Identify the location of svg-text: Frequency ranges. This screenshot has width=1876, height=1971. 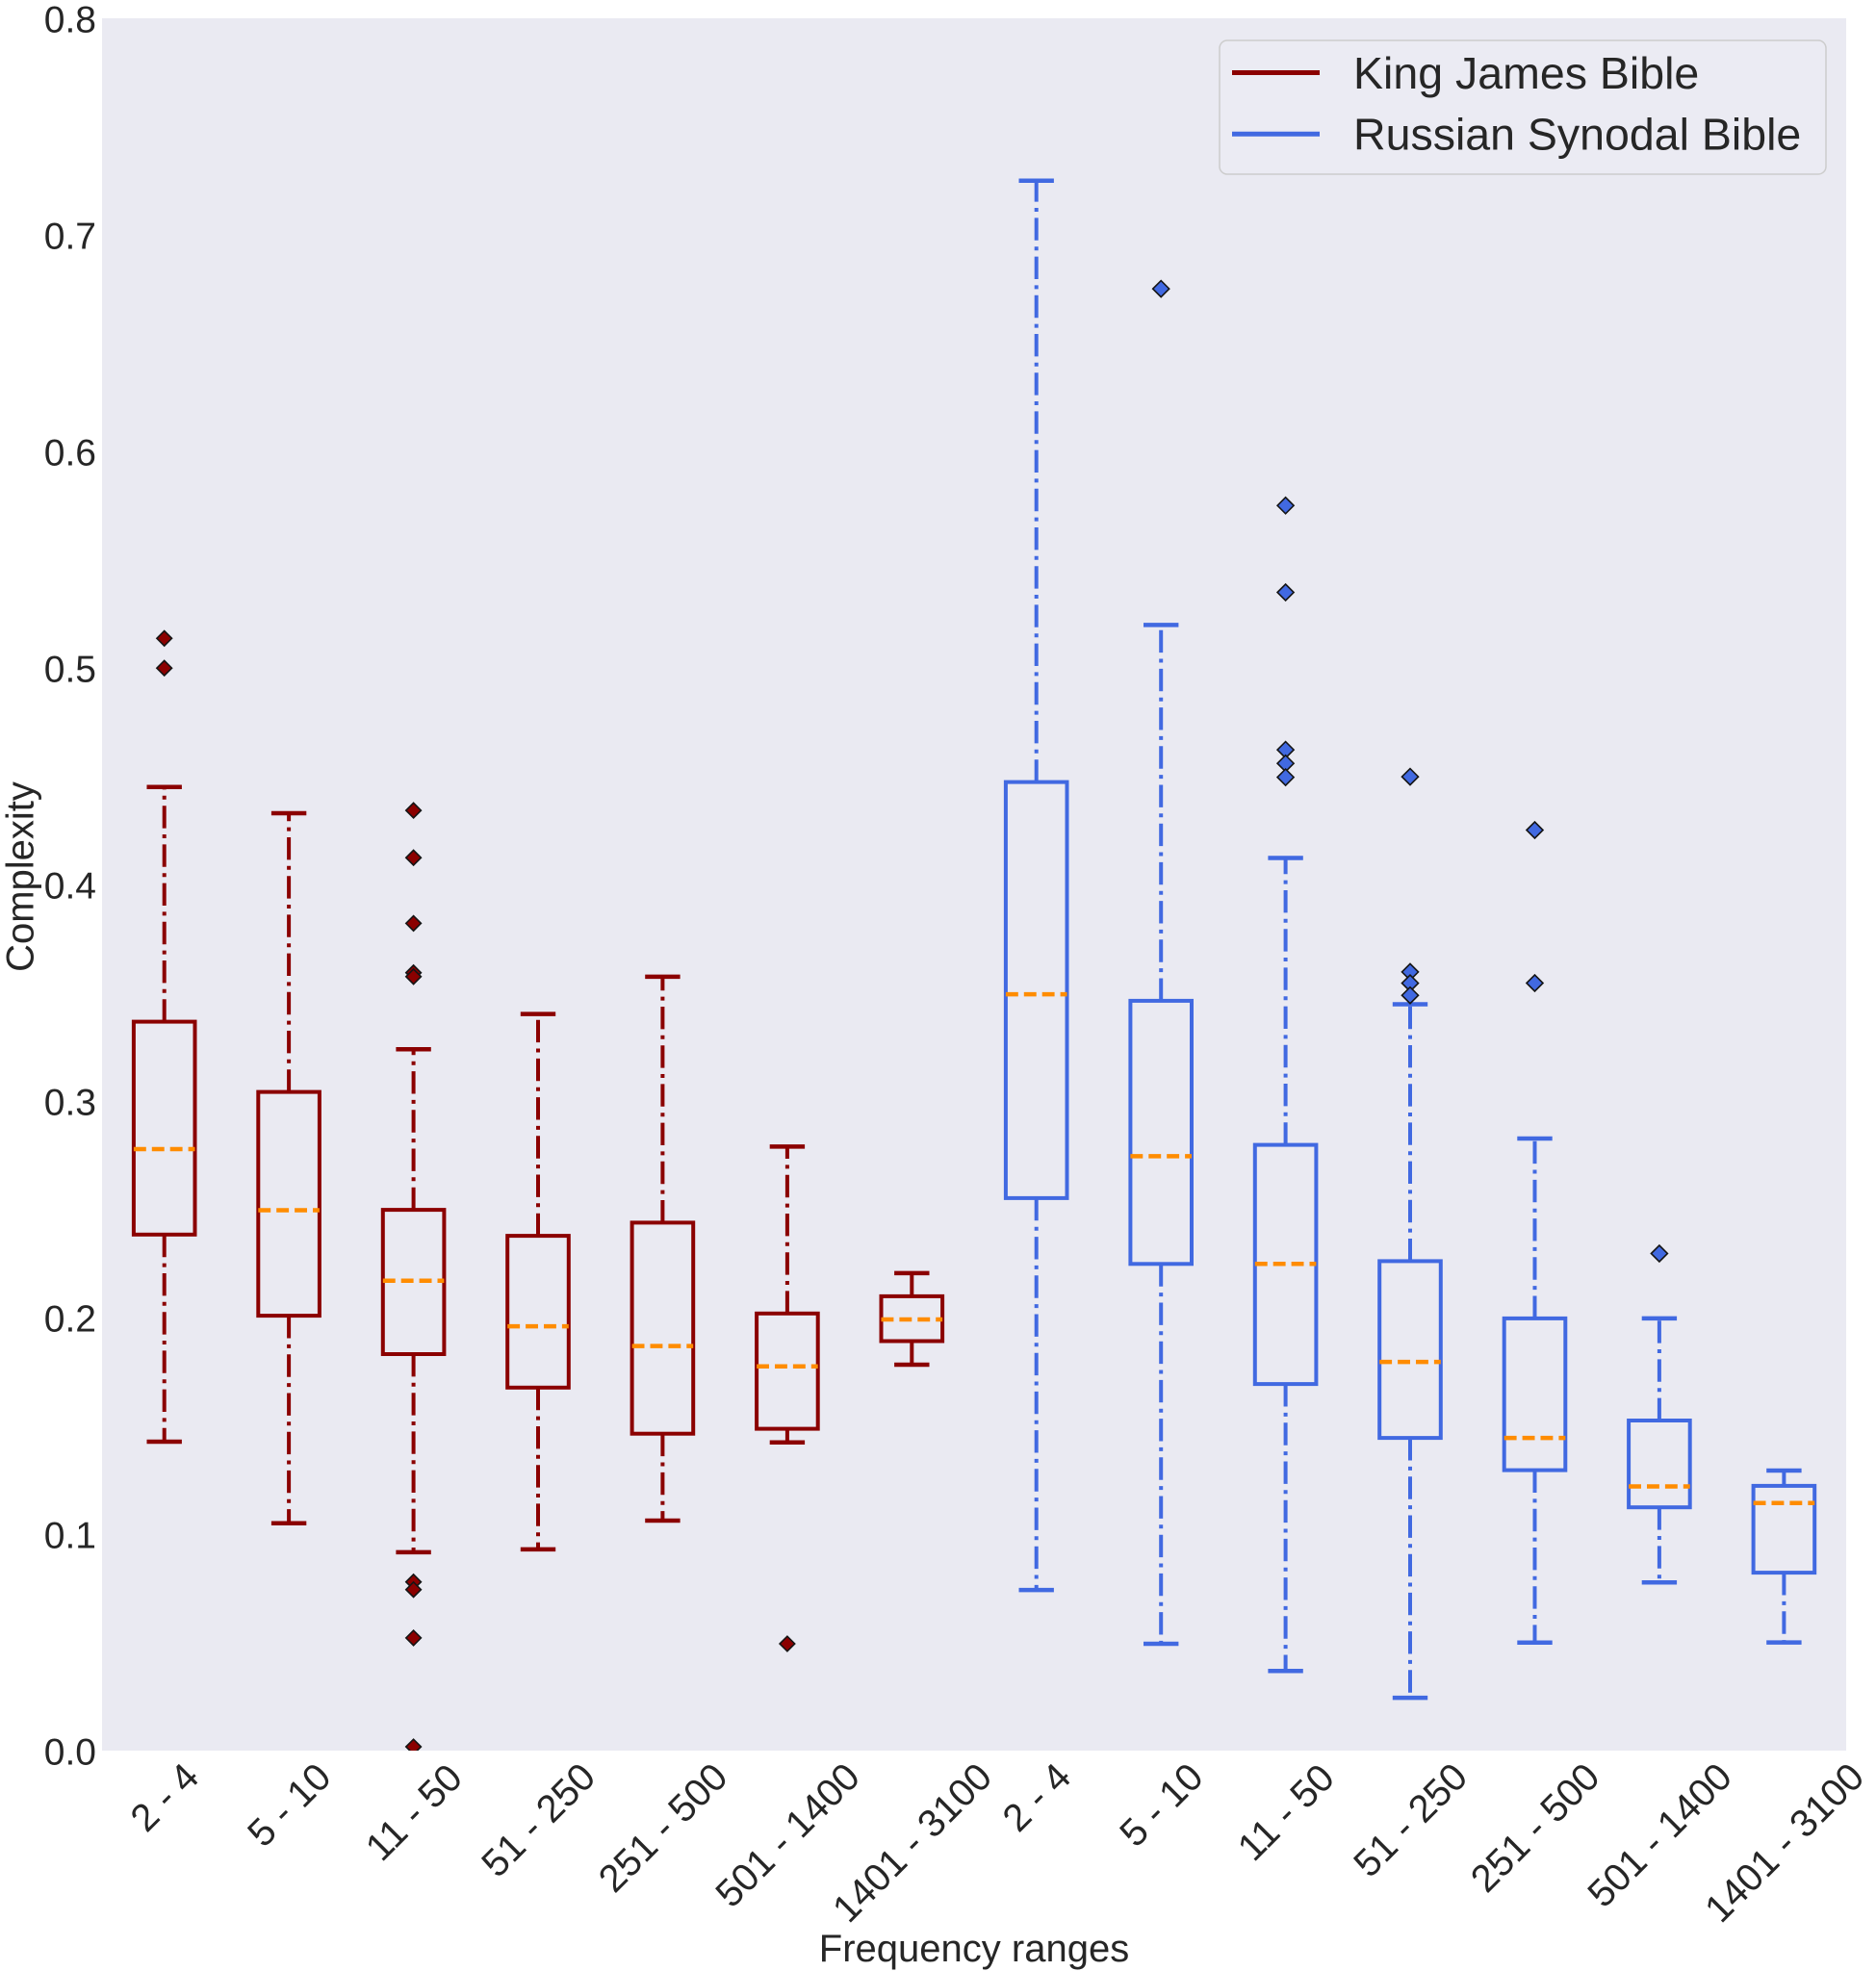
(974, 1949).